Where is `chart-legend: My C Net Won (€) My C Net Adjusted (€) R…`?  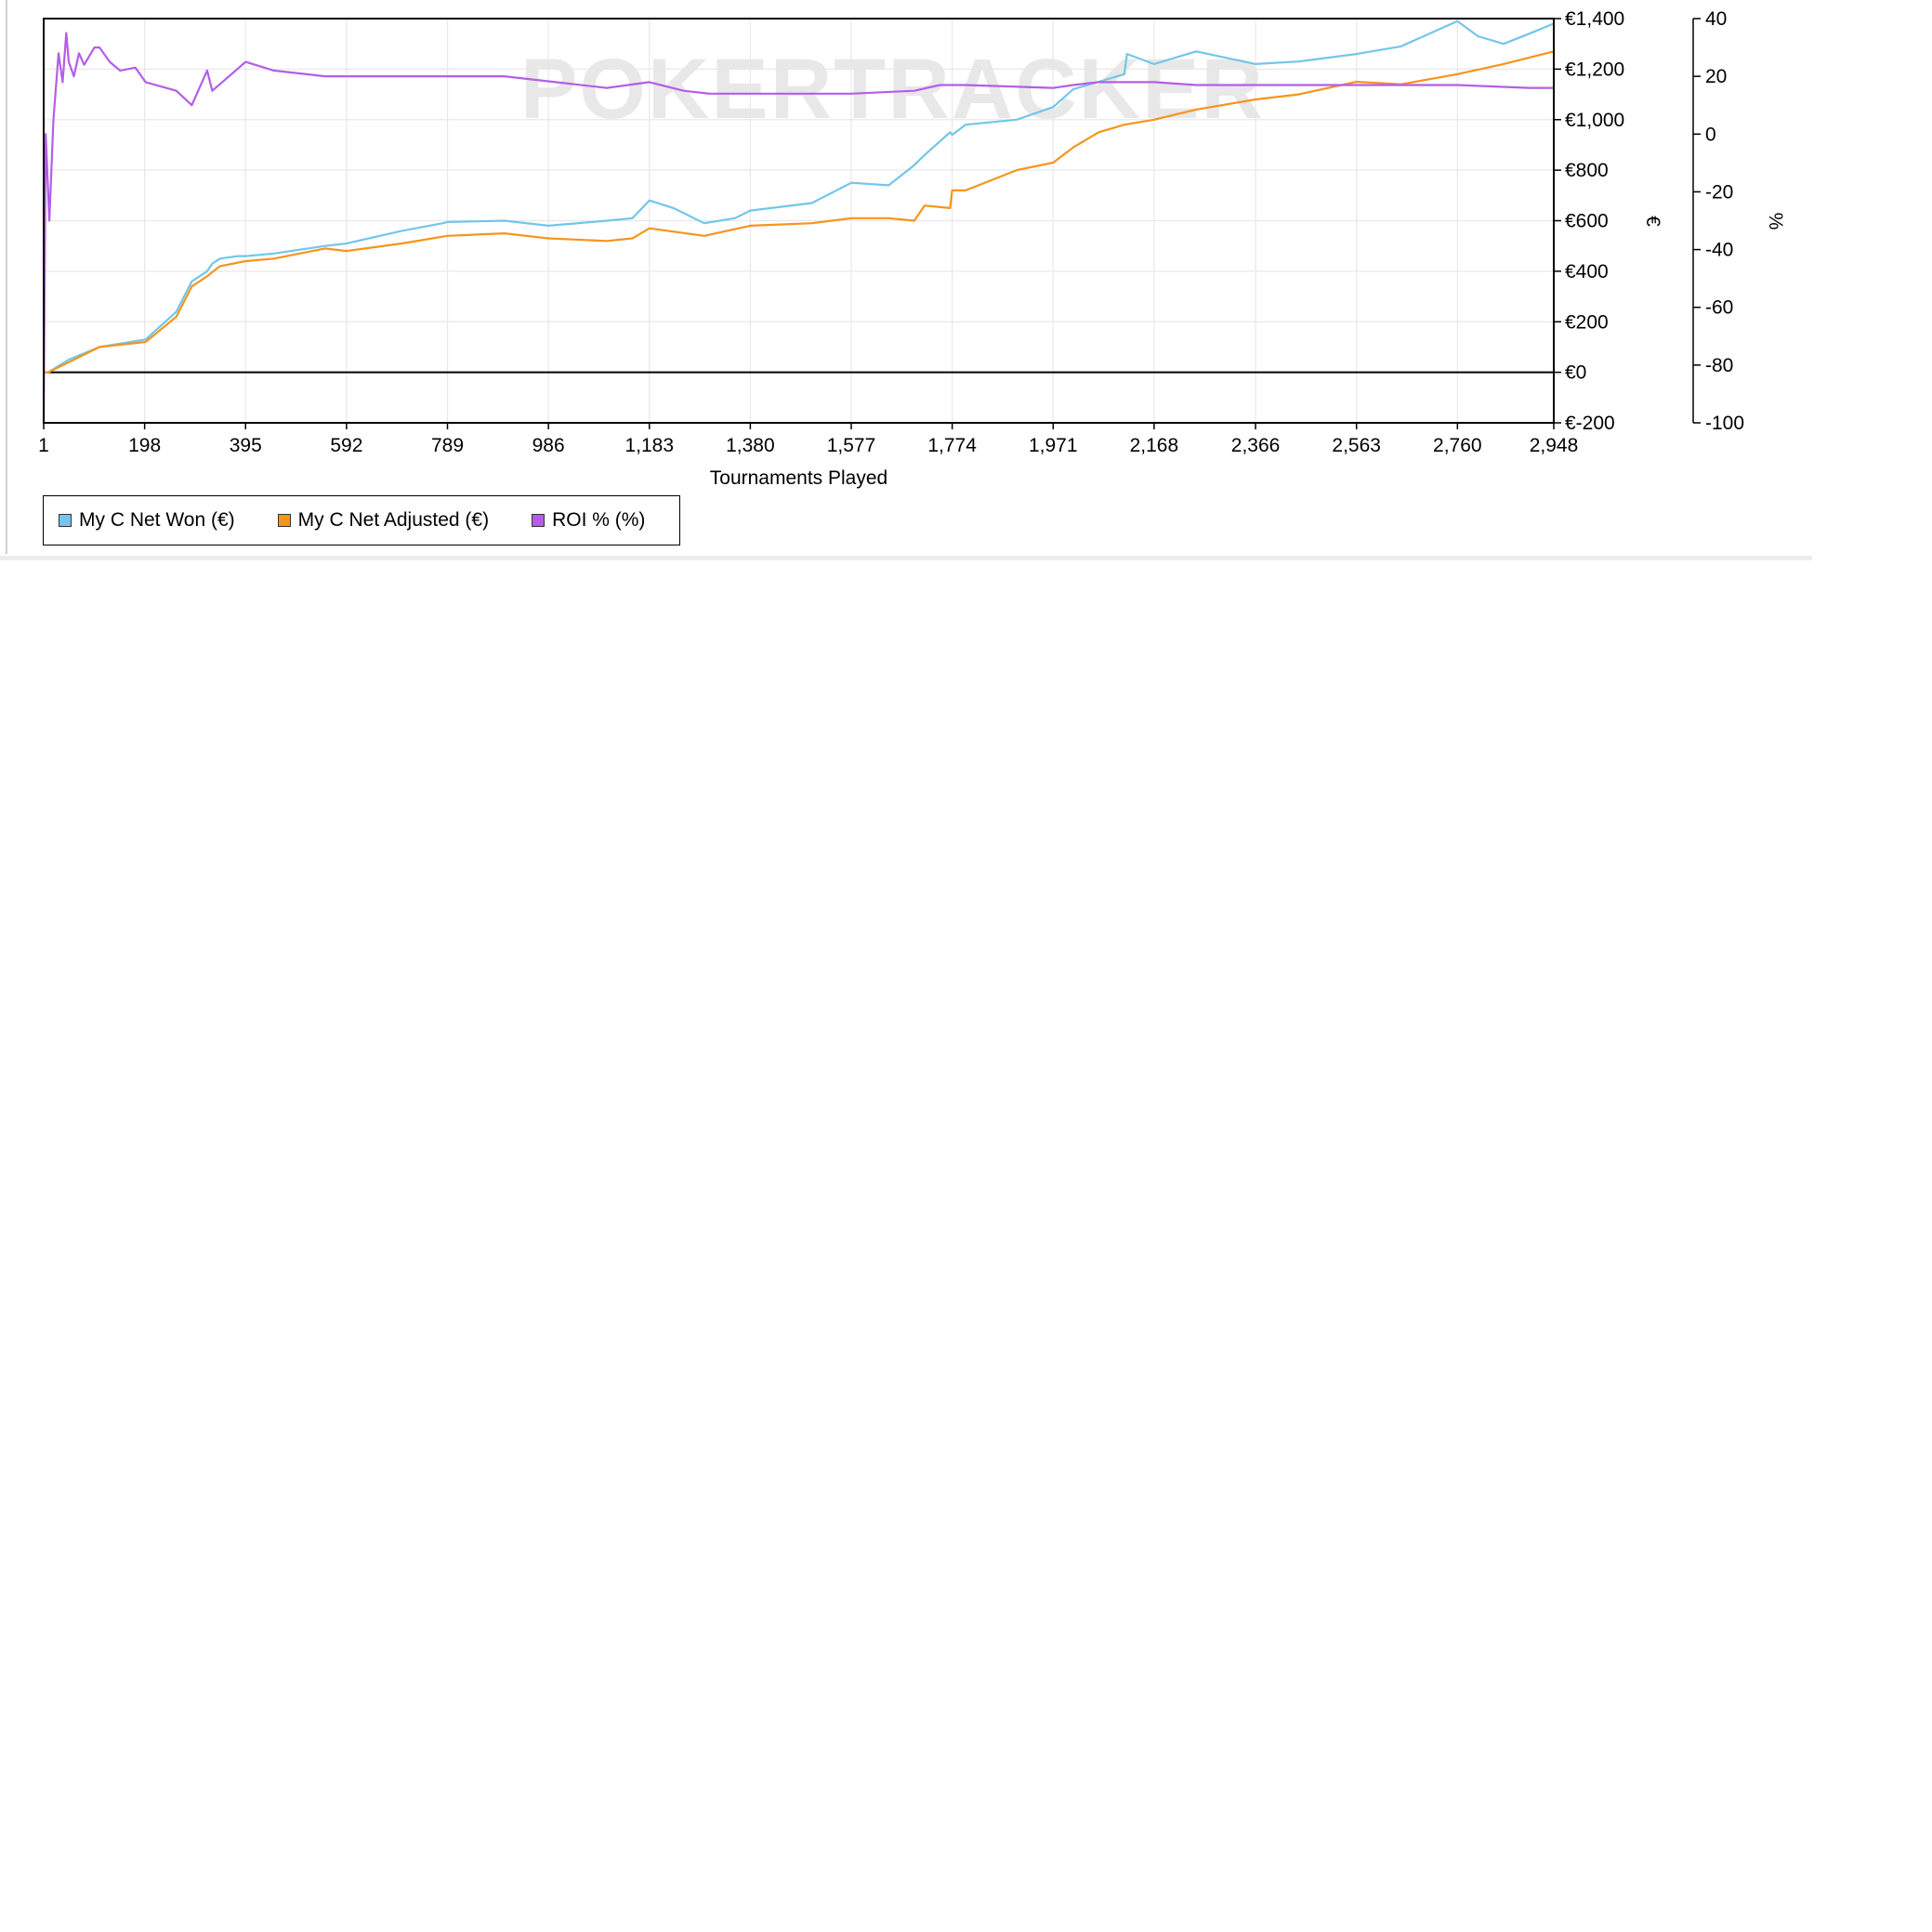
chart-legend: My C Net Won (€) My C Net Adjusted (€) R… is located at coordinates (361, 520).